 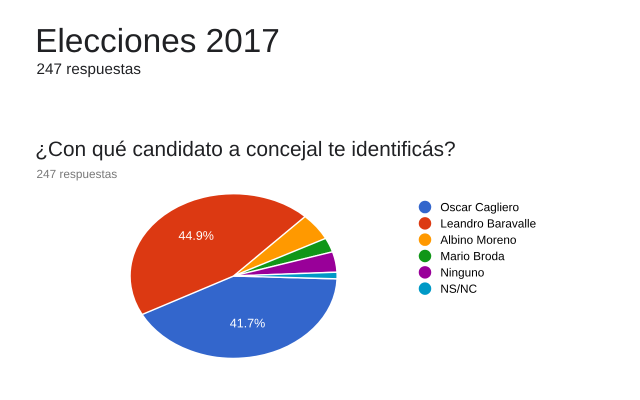 I want to click on chart-subtitle: 247 respuestas, so click(x=88, y=70).